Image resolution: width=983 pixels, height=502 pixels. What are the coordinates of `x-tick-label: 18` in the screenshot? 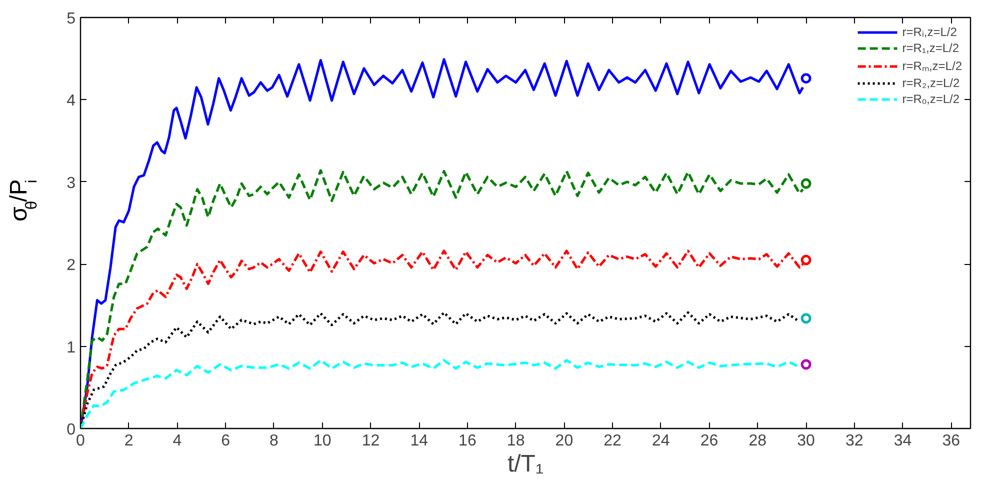 It's located at (515, 441).